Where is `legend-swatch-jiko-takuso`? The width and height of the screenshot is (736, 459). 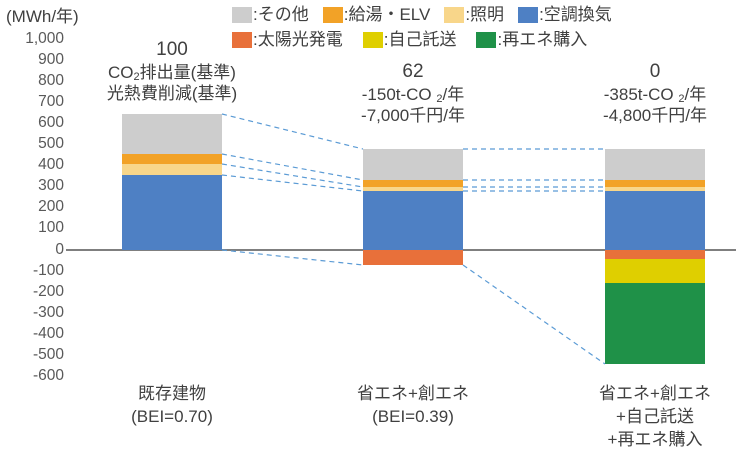 legend-swatch-jiko-takuso is located at coordinates (372, 39).